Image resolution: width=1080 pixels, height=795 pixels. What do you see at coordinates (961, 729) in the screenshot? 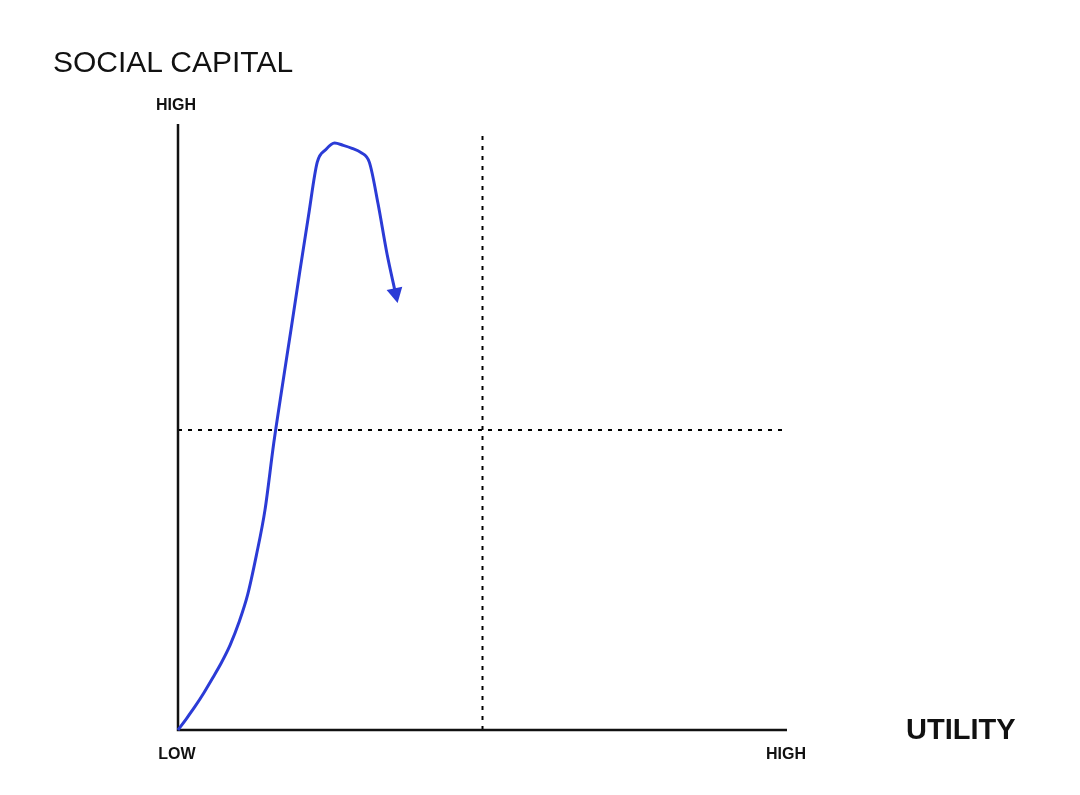
I see `x-axis-title: UTILITY` at bounding box center [961, 729].